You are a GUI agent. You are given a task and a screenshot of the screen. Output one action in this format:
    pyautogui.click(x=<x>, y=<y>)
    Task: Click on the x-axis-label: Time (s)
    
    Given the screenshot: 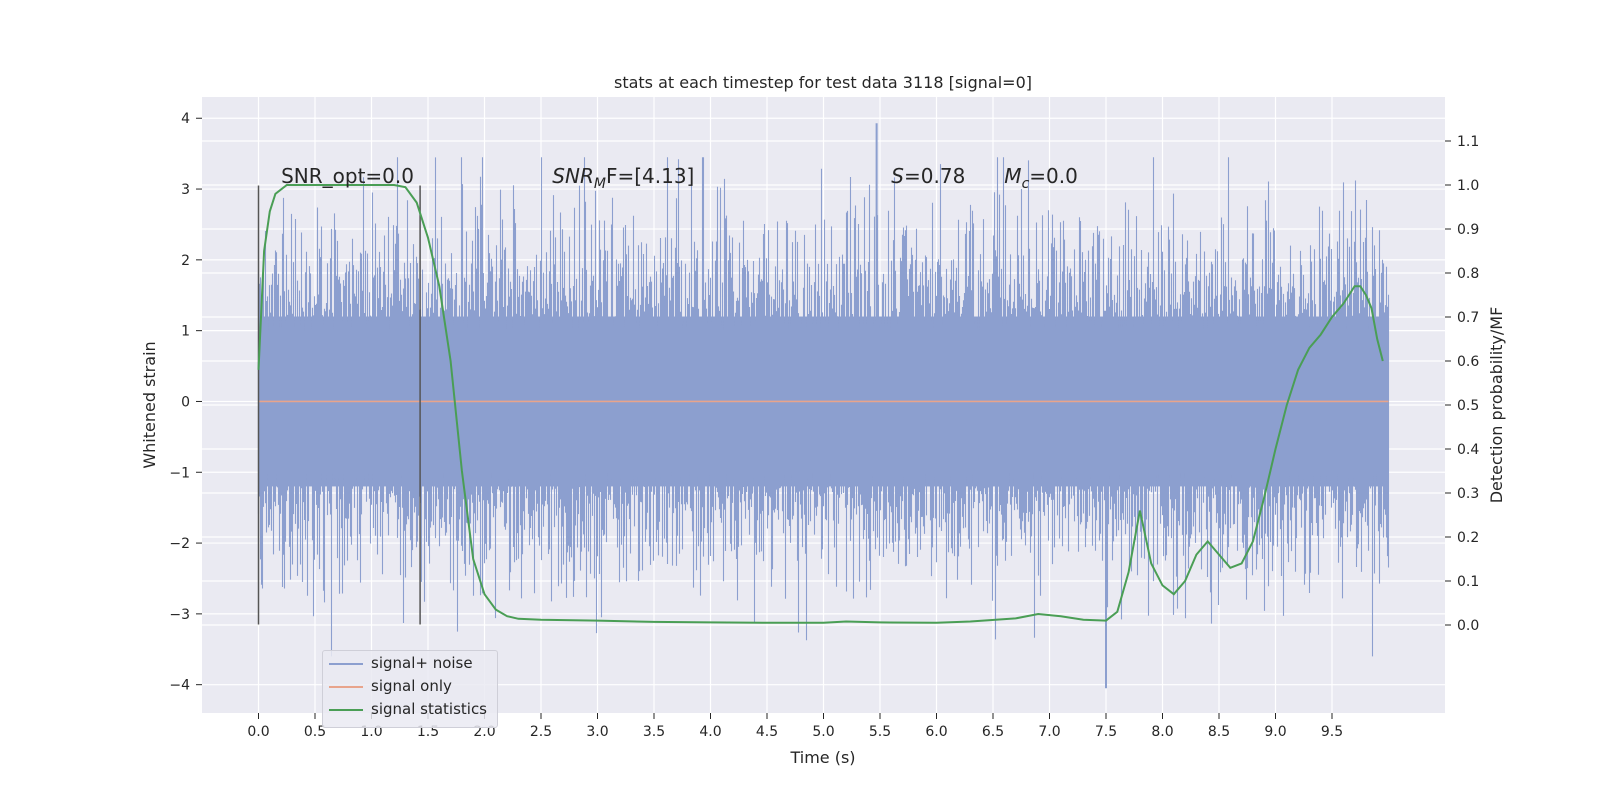 What is the action you would take?
    pyautogui.click(x=822, y=757)
    